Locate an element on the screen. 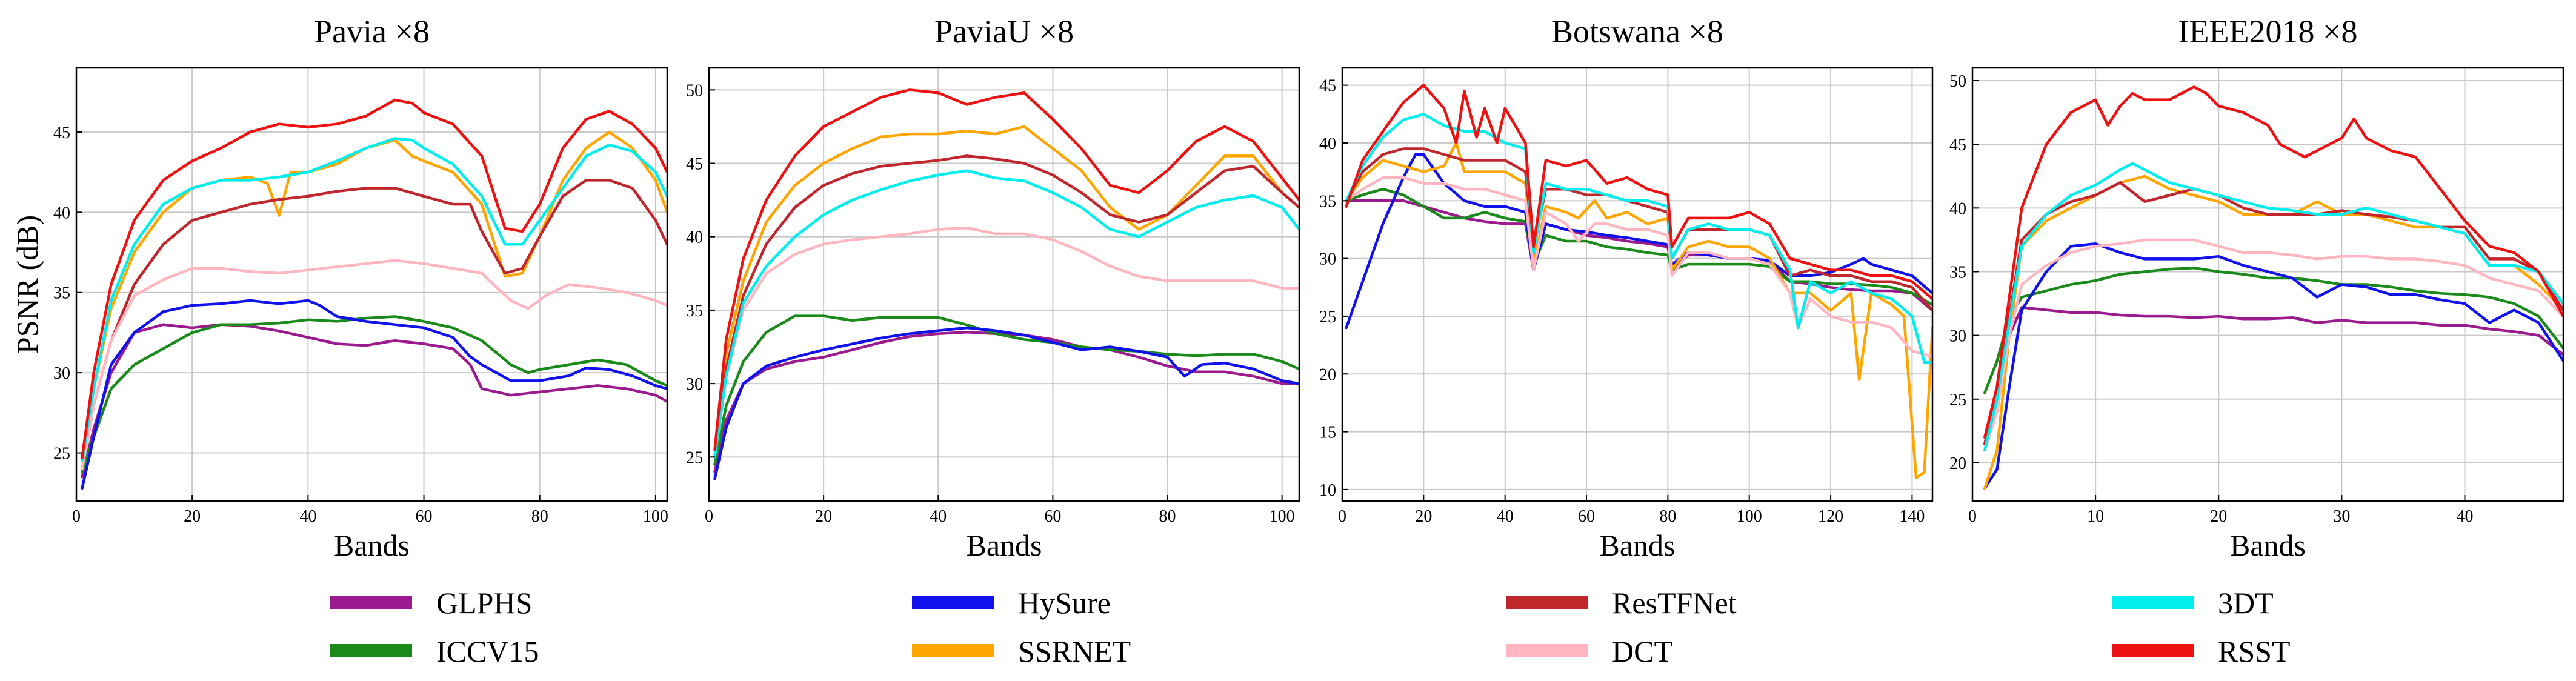 This screenshot has height=681, width=2576. legend-label: SSRNET is located at coordinates (1074, 651).